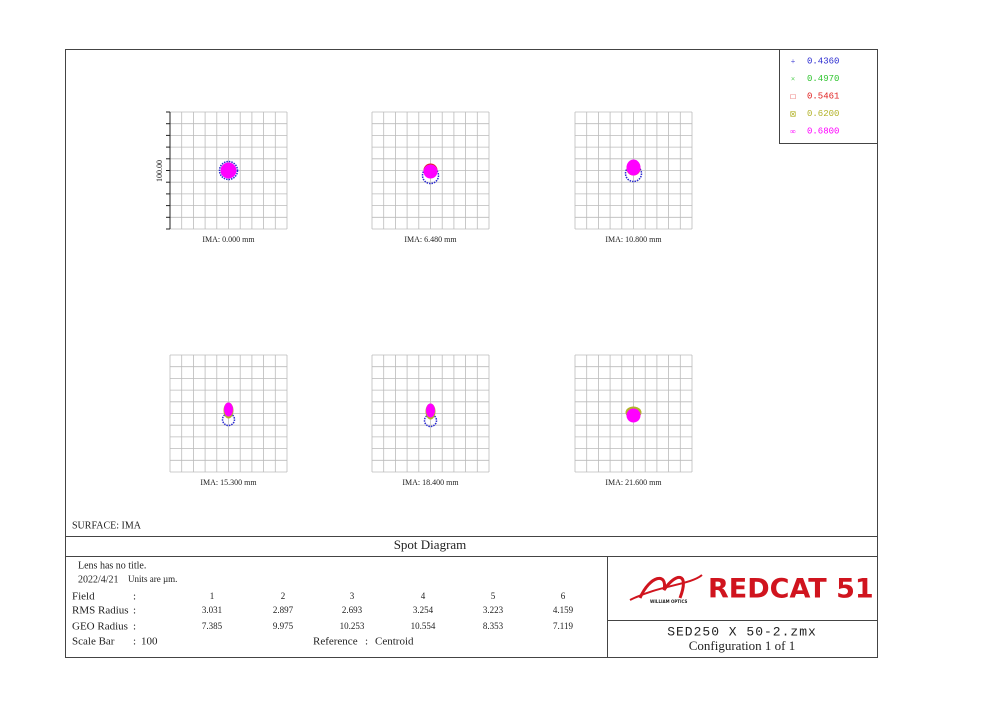 The height and width of the screenshot is (707, 1000). Describe the element at coordinates (823, 96) in the screenshot. I see `legend-label: 0.5461` at that location.